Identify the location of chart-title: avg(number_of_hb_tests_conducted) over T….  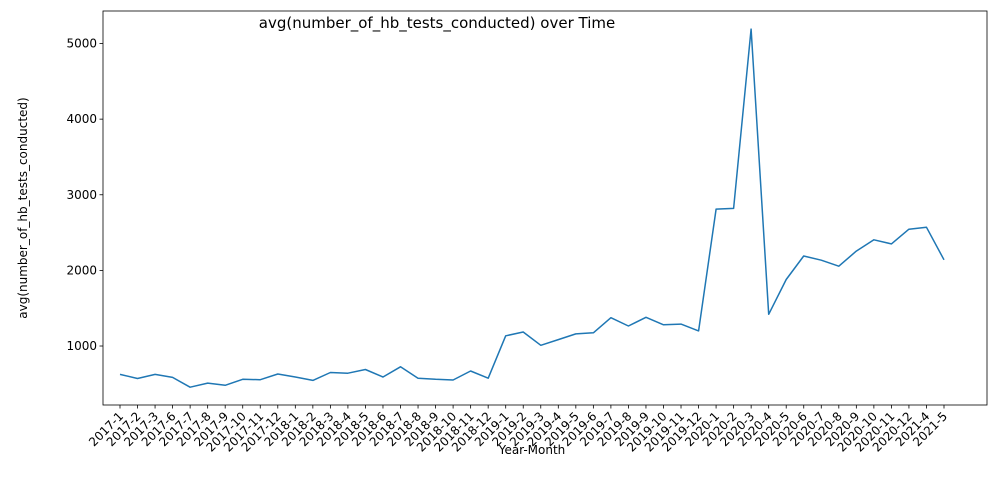
(437, 23).